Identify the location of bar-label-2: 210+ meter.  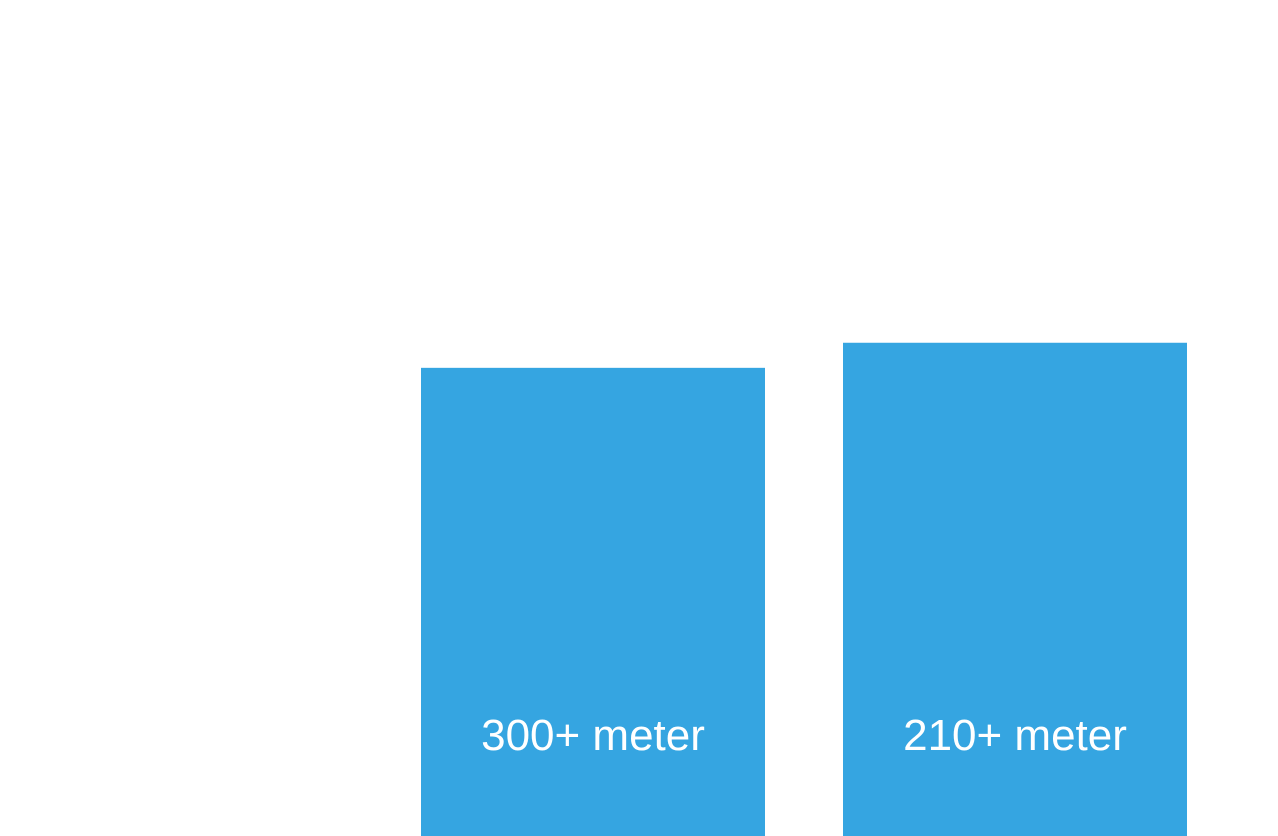
(1015, 735).